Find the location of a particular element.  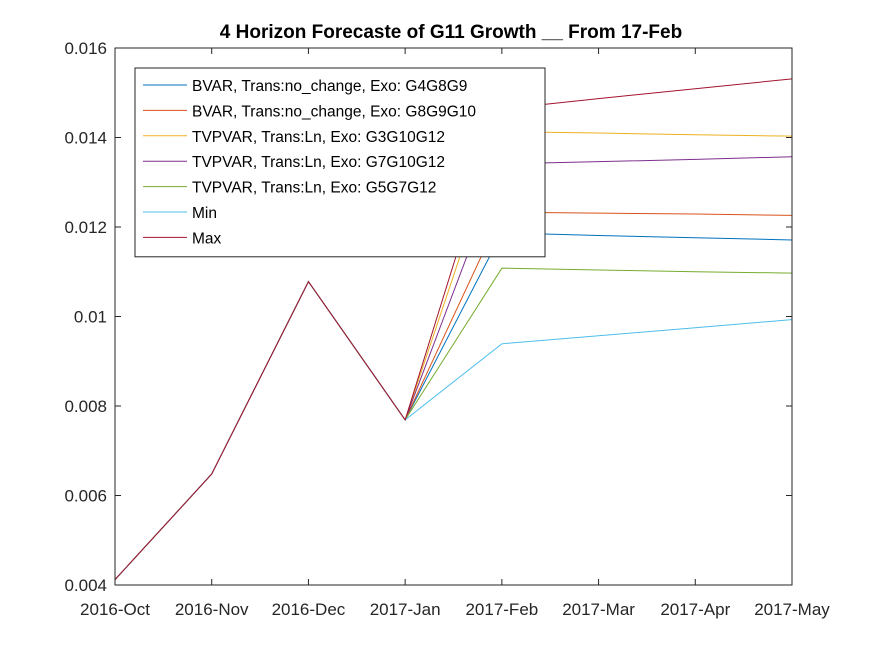

x-tick-label: 2017-May is located at coordinates (792, 609).